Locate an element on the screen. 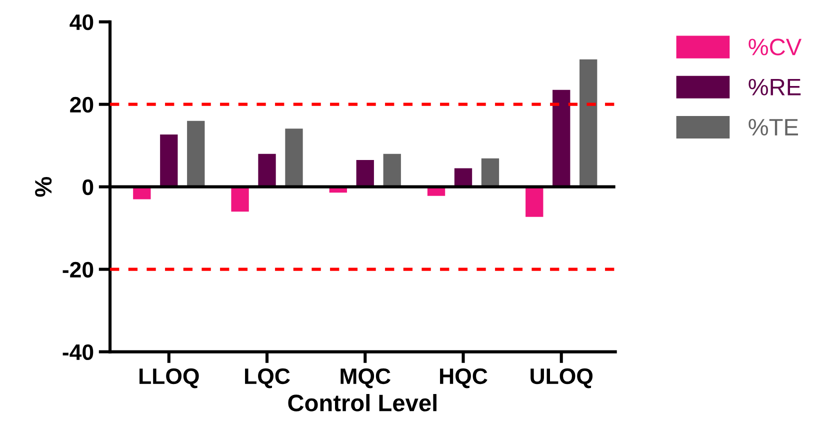 This screenshot has height=437, width=815. legend-label: %CV is located at coordinates (775, 47).